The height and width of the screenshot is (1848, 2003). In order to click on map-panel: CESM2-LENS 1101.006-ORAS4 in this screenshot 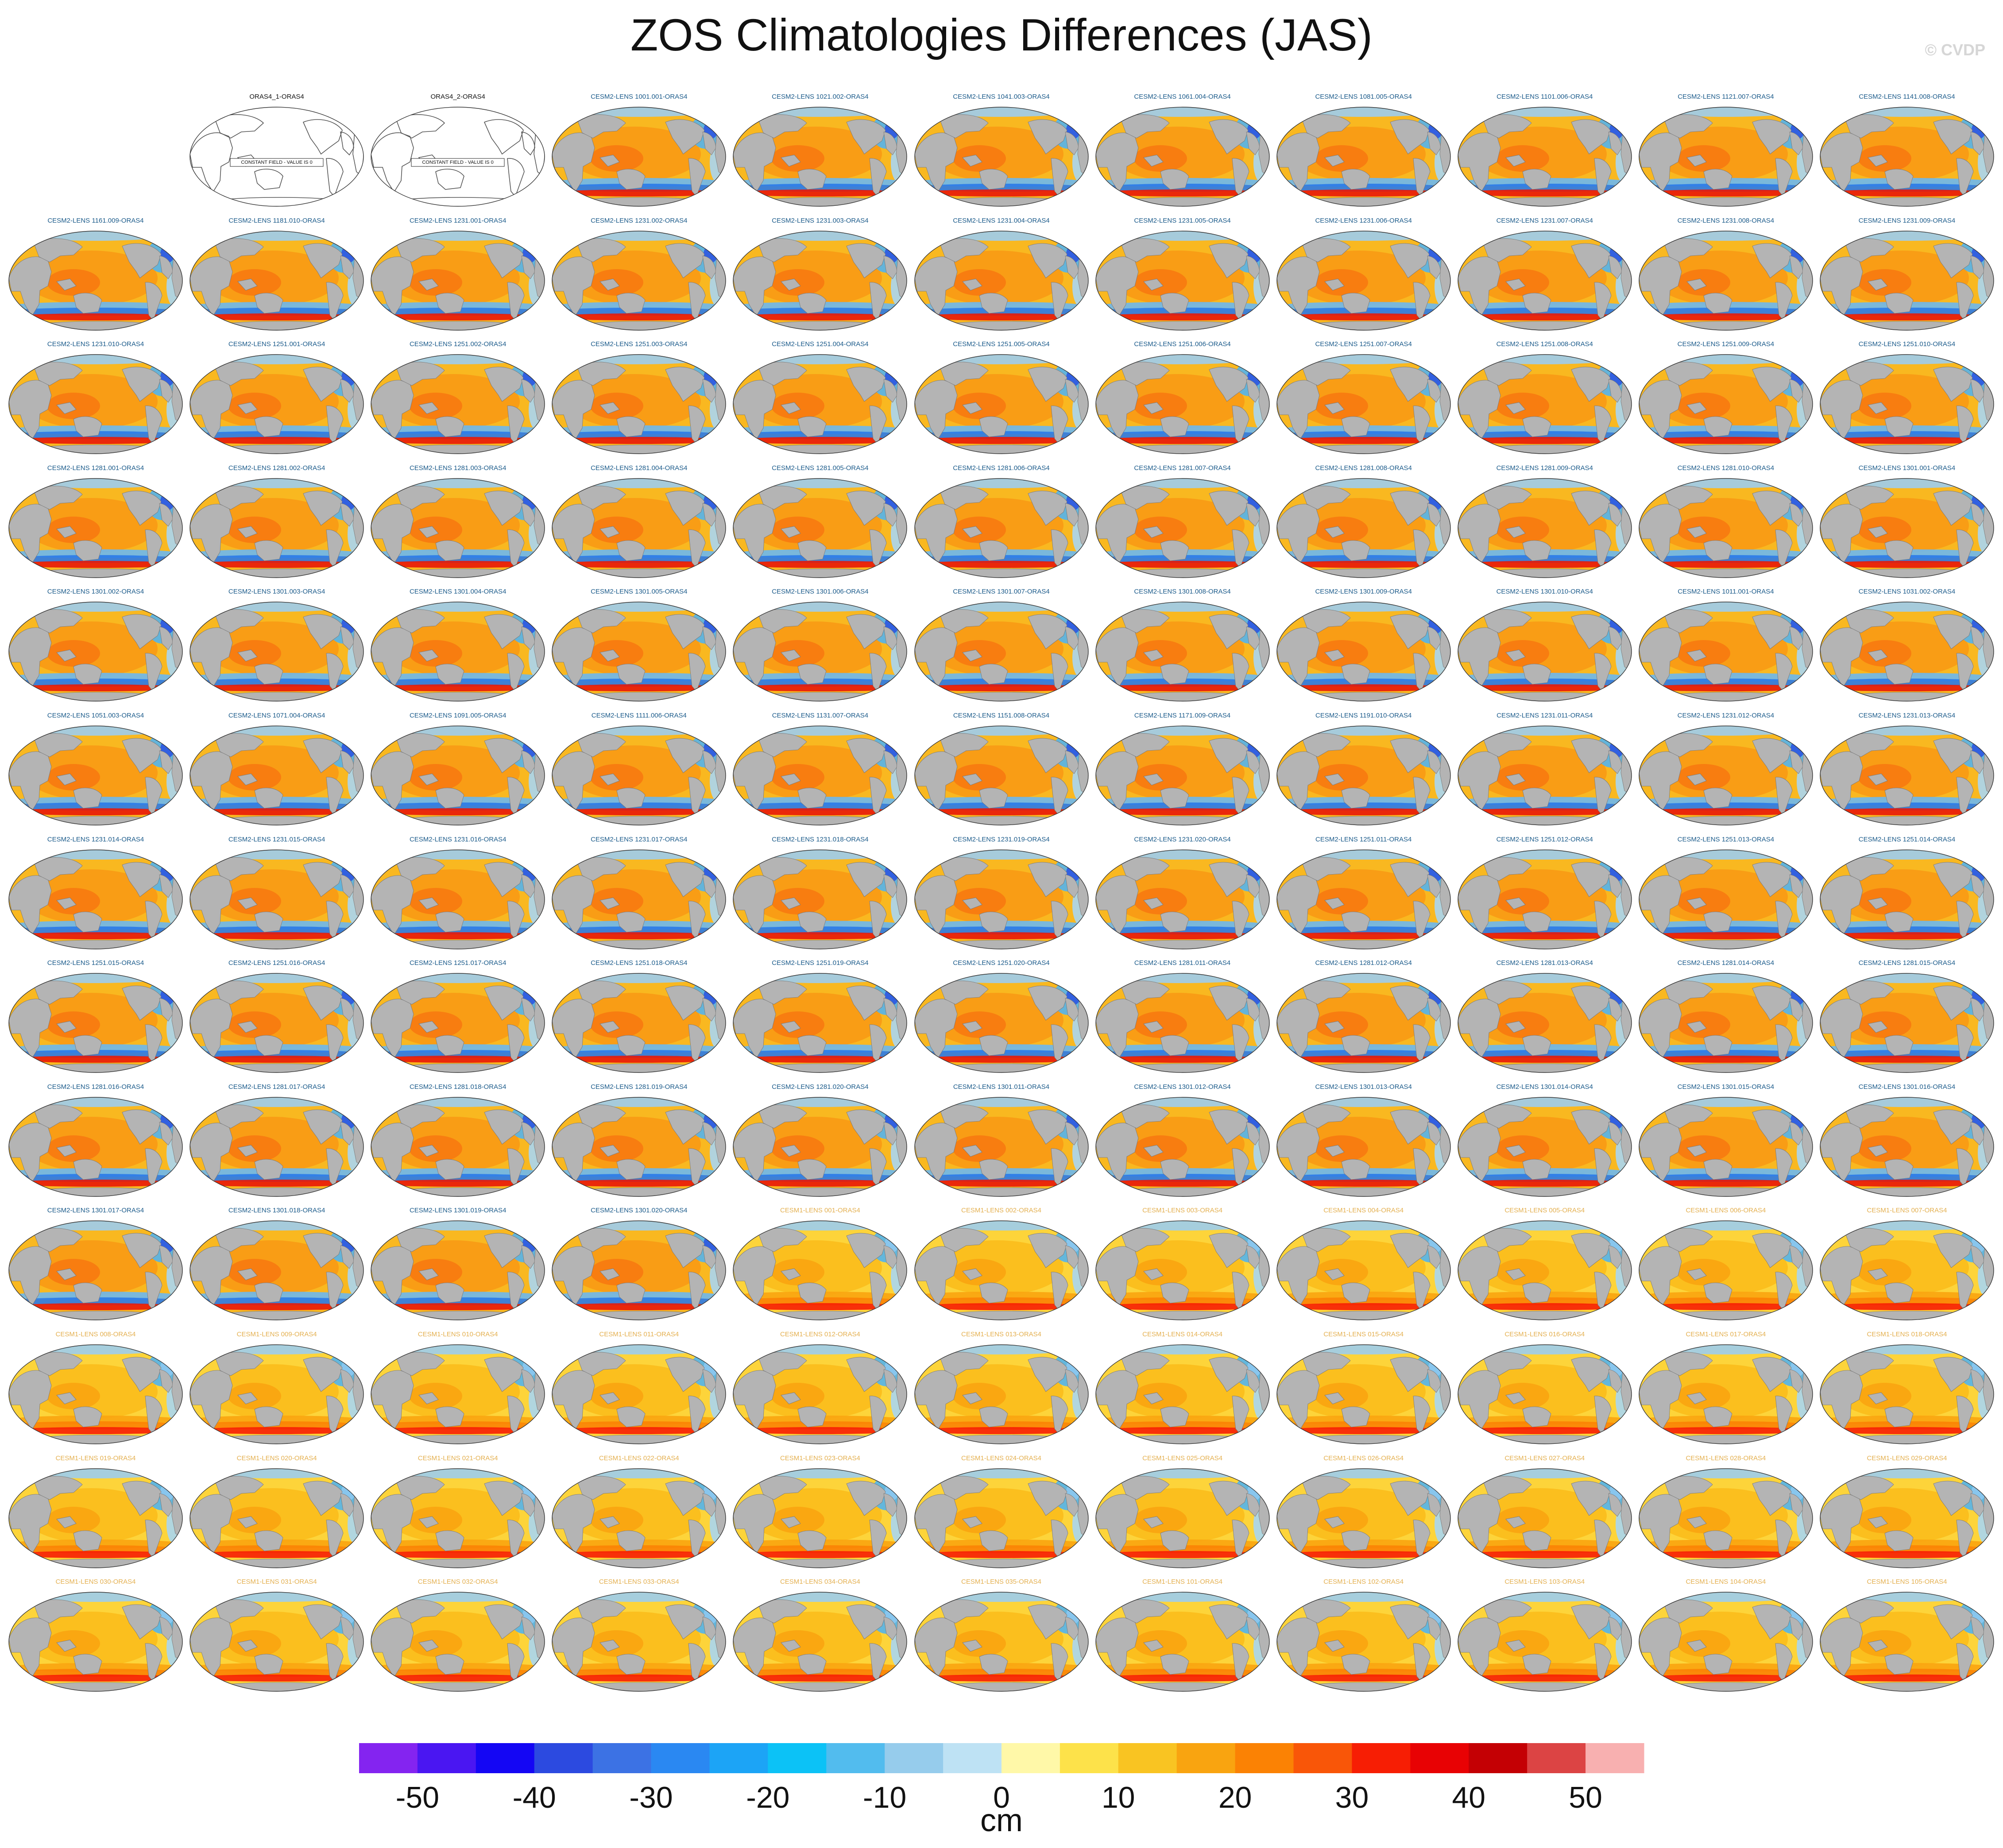, I will do `click(1544, 152)`.